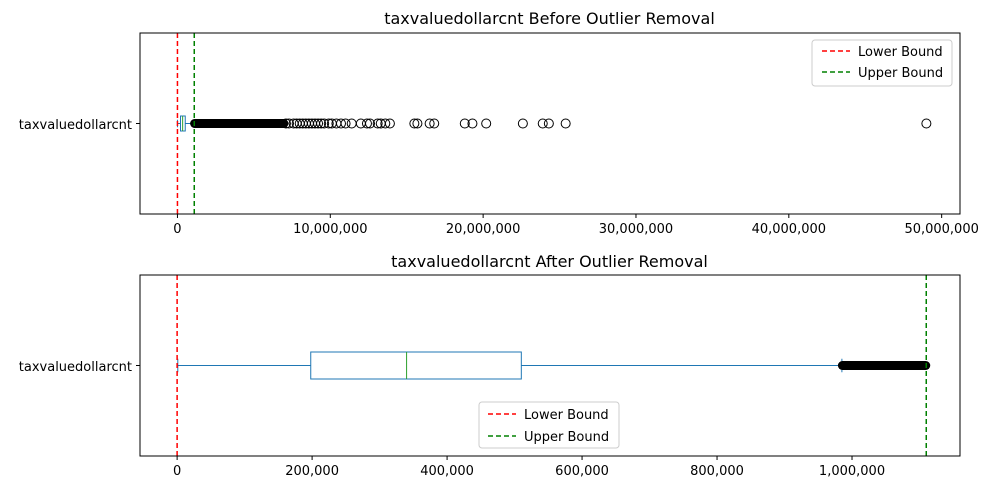 This screenshot has width=983, height=488. Describe the element at coordinates (852, 471) in the screenshot. I see `x-tick-label: 1,000,000` at that location.